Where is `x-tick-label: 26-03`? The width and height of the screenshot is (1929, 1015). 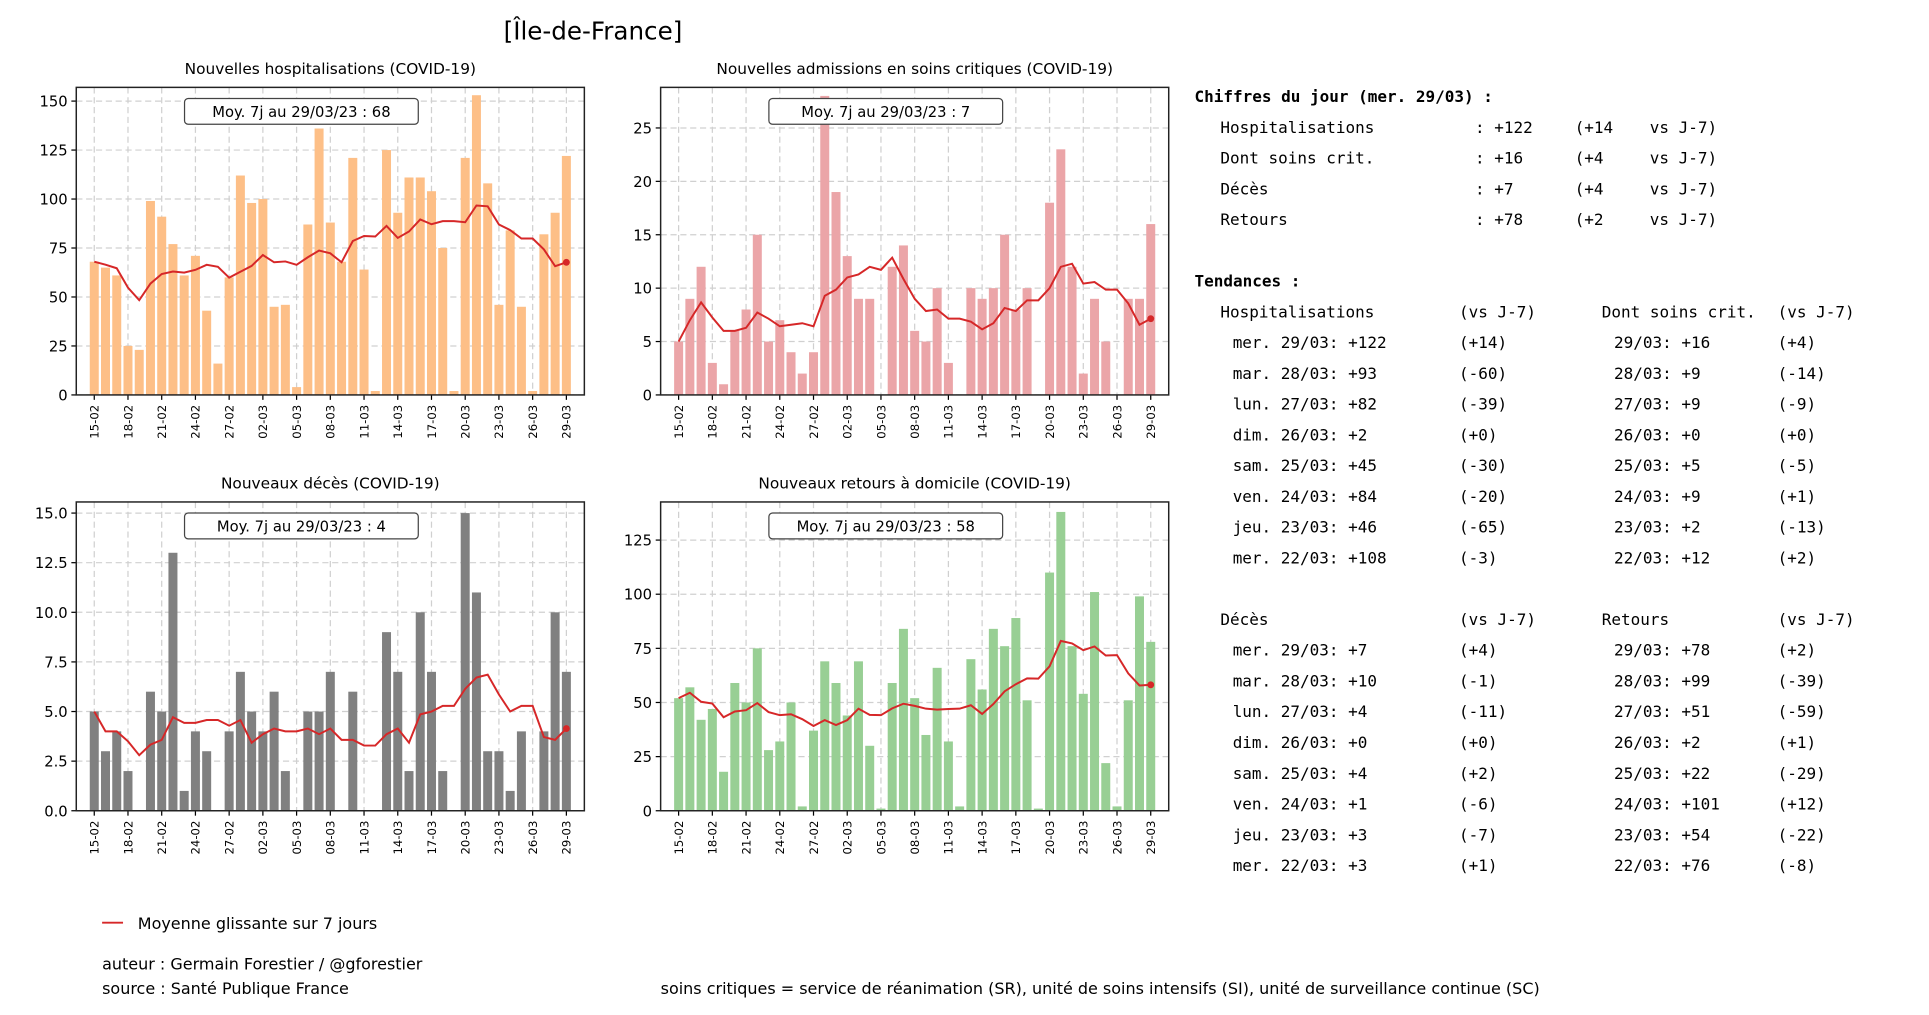 x-tick-label: 26-03 is located at coordinates (1117, 838).